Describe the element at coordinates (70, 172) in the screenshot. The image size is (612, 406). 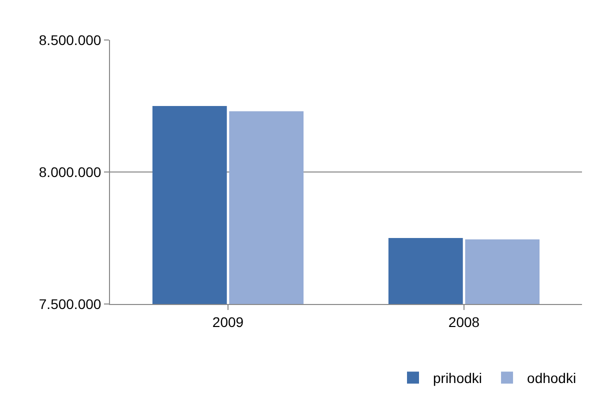
I see `y-tick-label: 8.000.000` at that location.